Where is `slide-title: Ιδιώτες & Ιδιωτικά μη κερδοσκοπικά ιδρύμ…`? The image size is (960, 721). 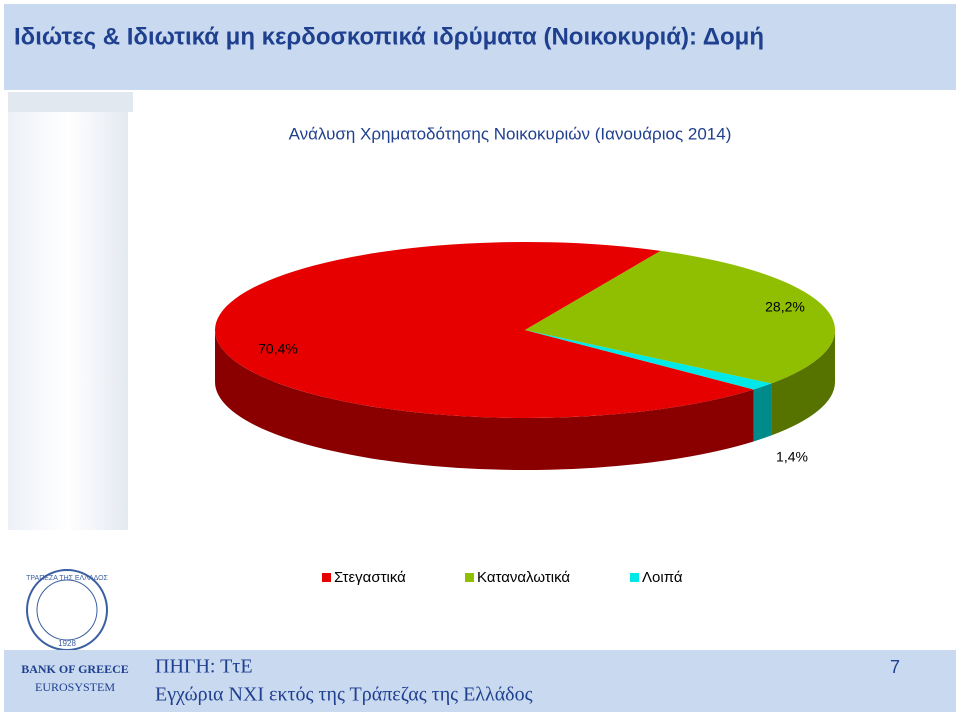 slide-title: Ιδιώτες & Ιδιωτικά μη κερδοσκοπικά ιδρύμ… is located at coordinates (389, 36).